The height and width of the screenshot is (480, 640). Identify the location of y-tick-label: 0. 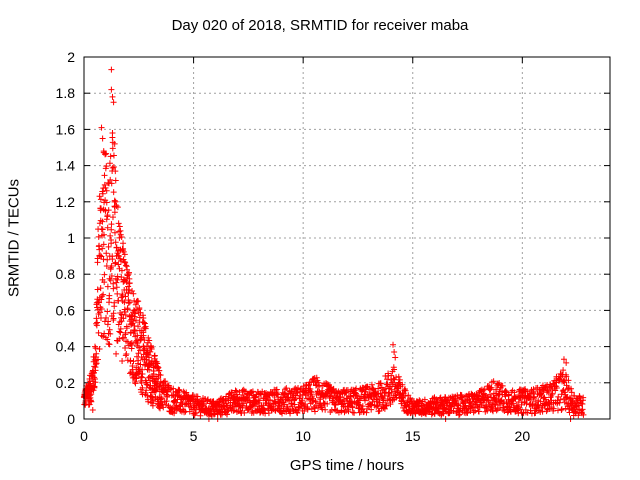
(71, 419).